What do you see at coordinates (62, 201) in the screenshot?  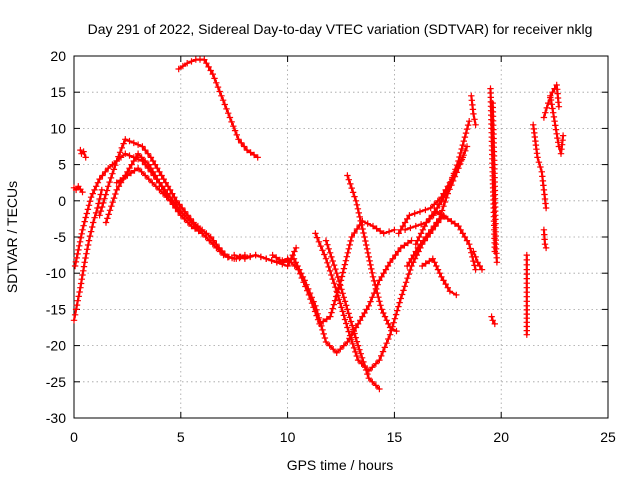 I see `y-tick-label: 0` at bounding box center [62, 201].